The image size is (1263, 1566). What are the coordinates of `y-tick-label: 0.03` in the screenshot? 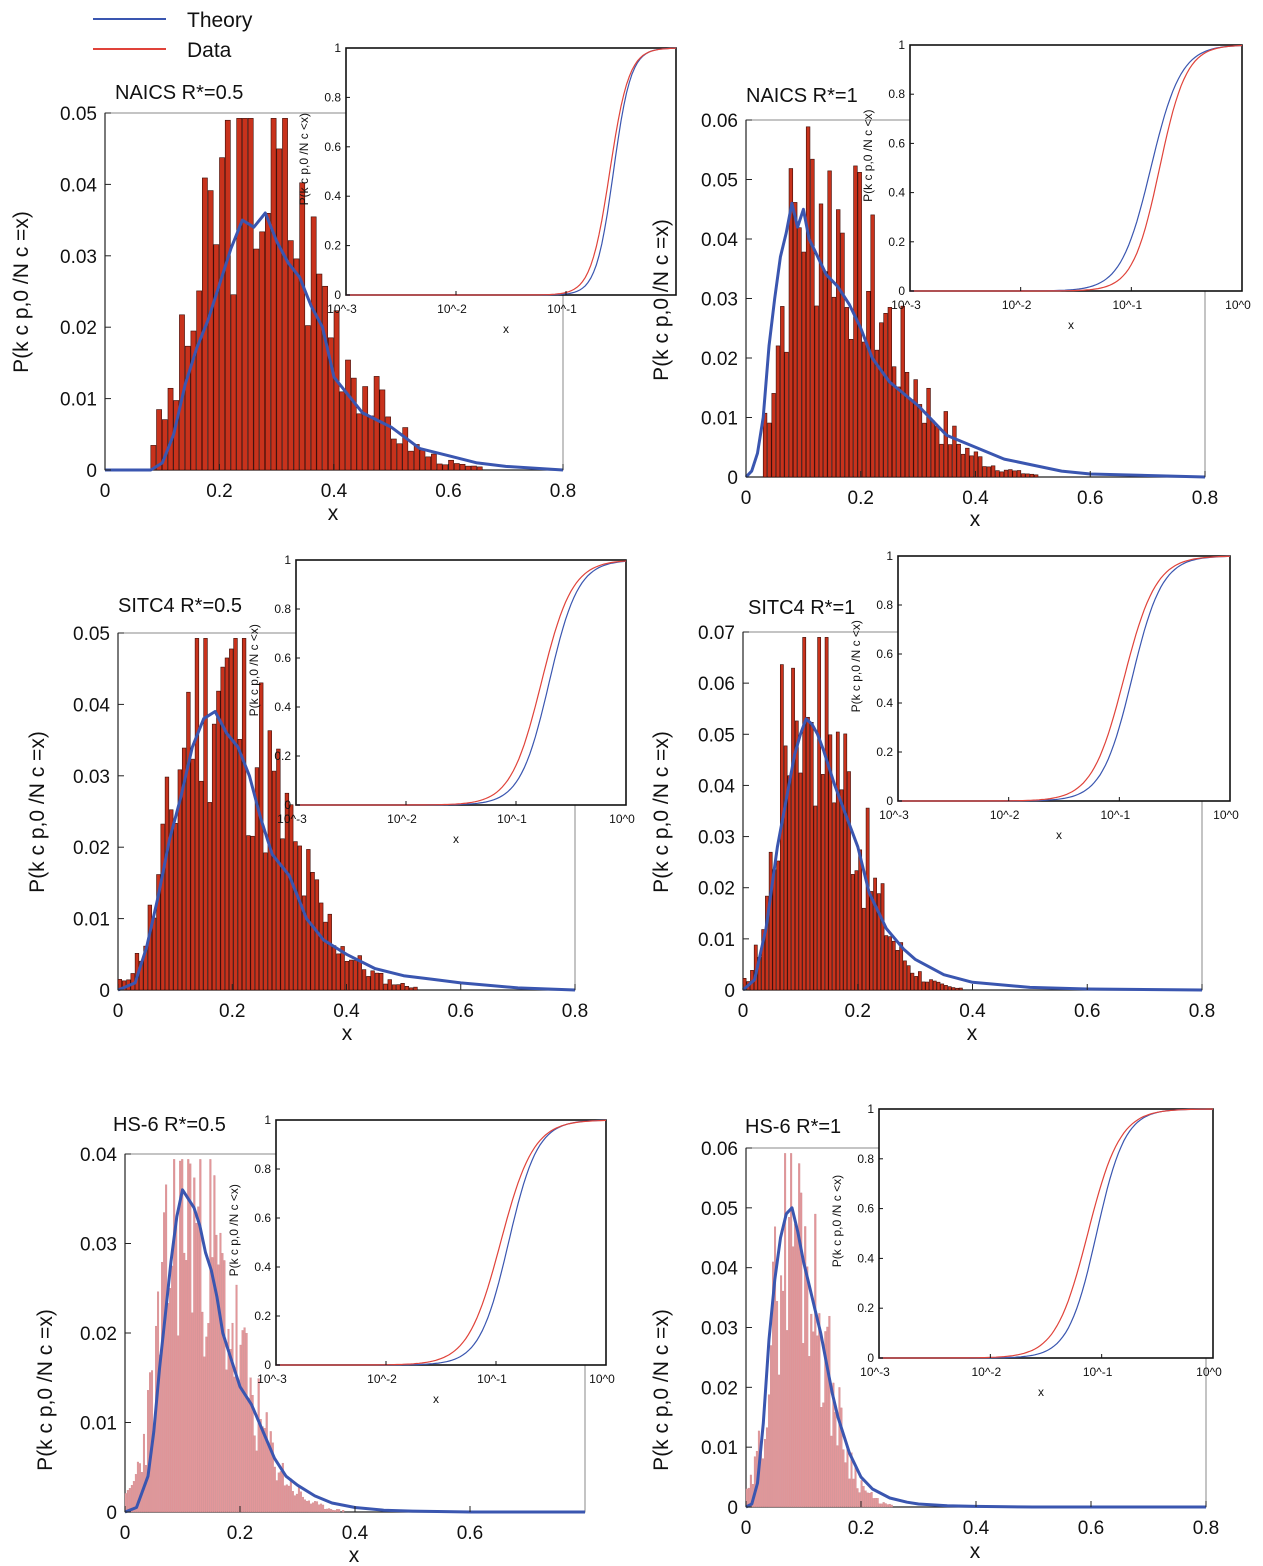 It's located at (78, 257).